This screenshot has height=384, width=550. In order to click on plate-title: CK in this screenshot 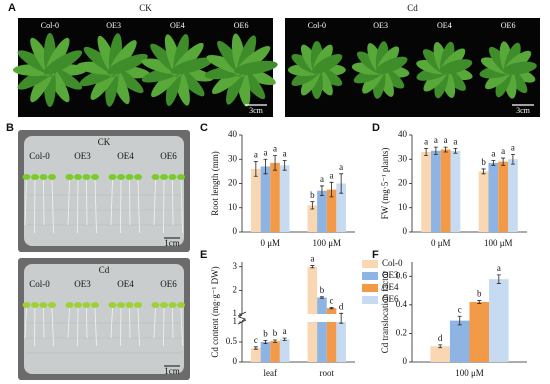, I will do `click(104, 142)`.